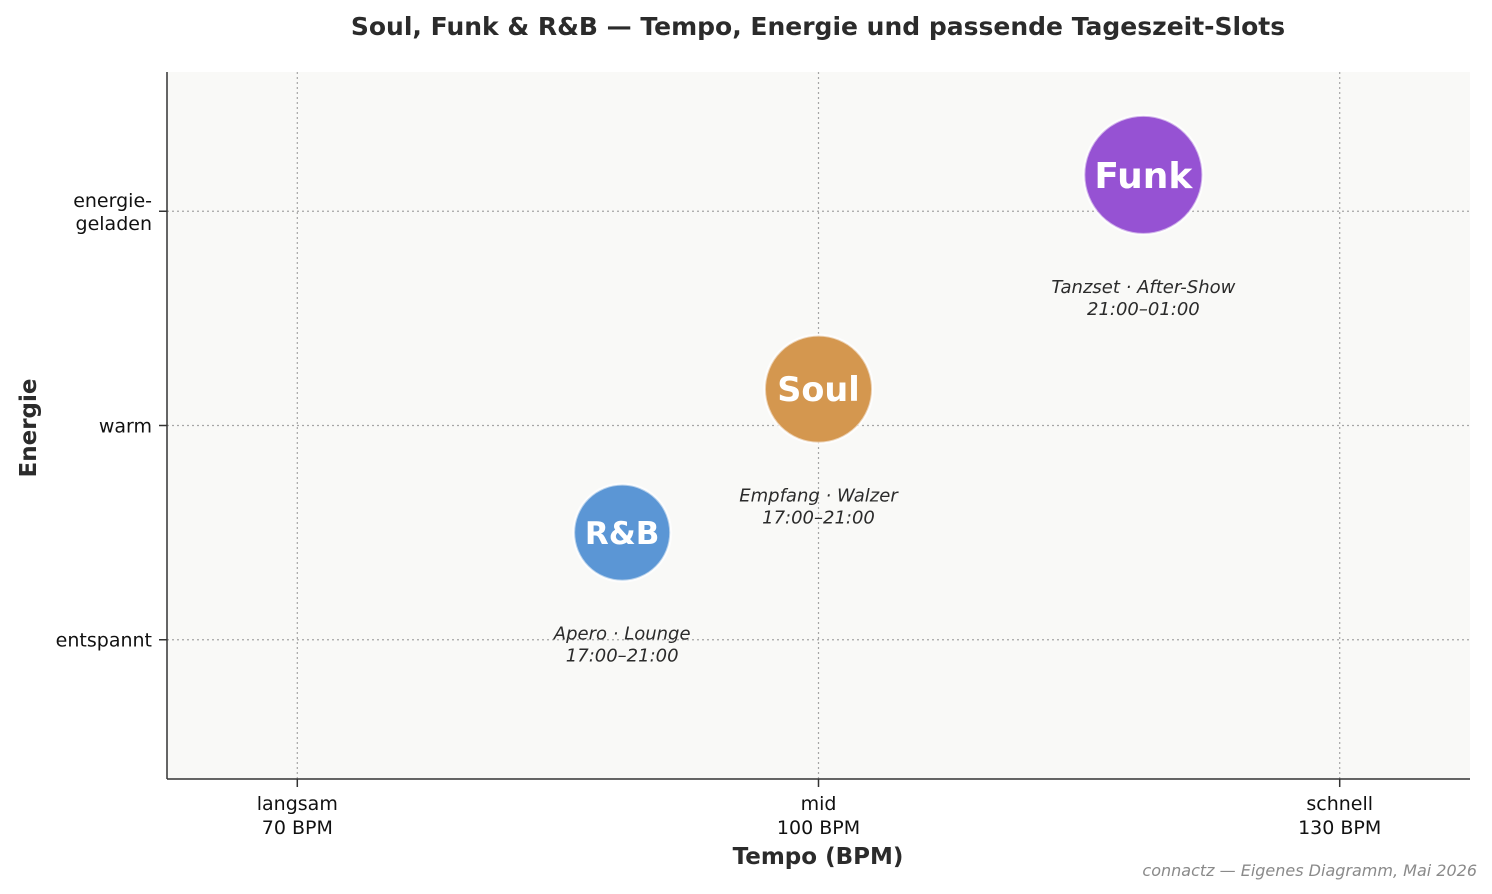 The image size is (1492, 894). Describe the element at coordinates (297, 816) in the screenshot. I see `x-tick-label: langsam 70 BPM` at that location.